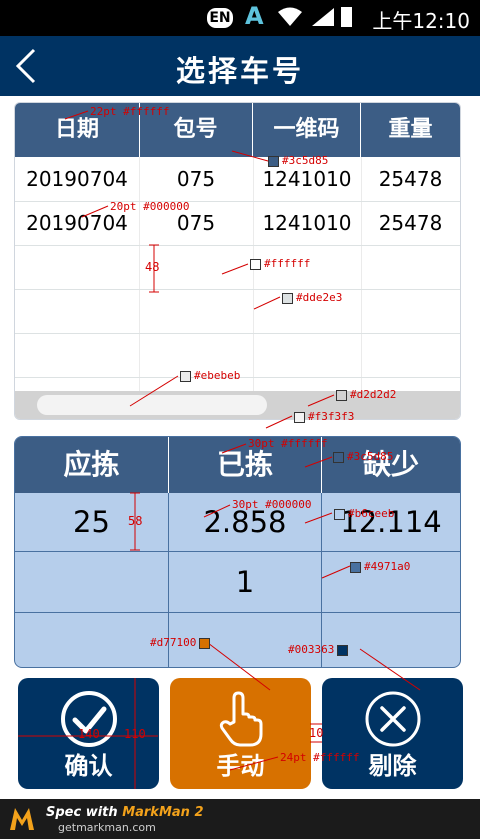 The width and height of the screenshot is (480, 839). What do you see at coordinates (319, 649) in the screenshot?
I see `annotation-label: #003363` at bounding box center [319, 649].